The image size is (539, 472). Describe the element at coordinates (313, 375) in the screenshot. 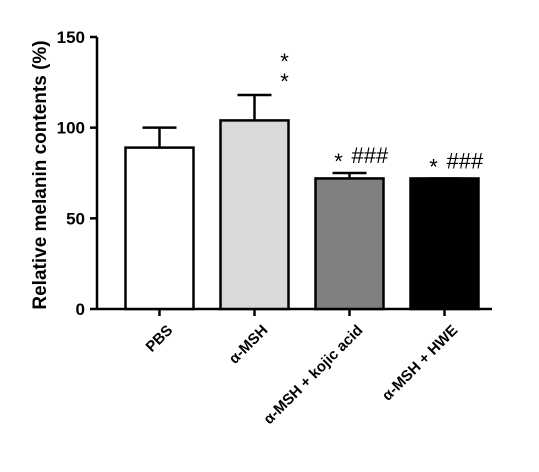

I see `x-tick-label: α-MSH + kojic acid` at that location.